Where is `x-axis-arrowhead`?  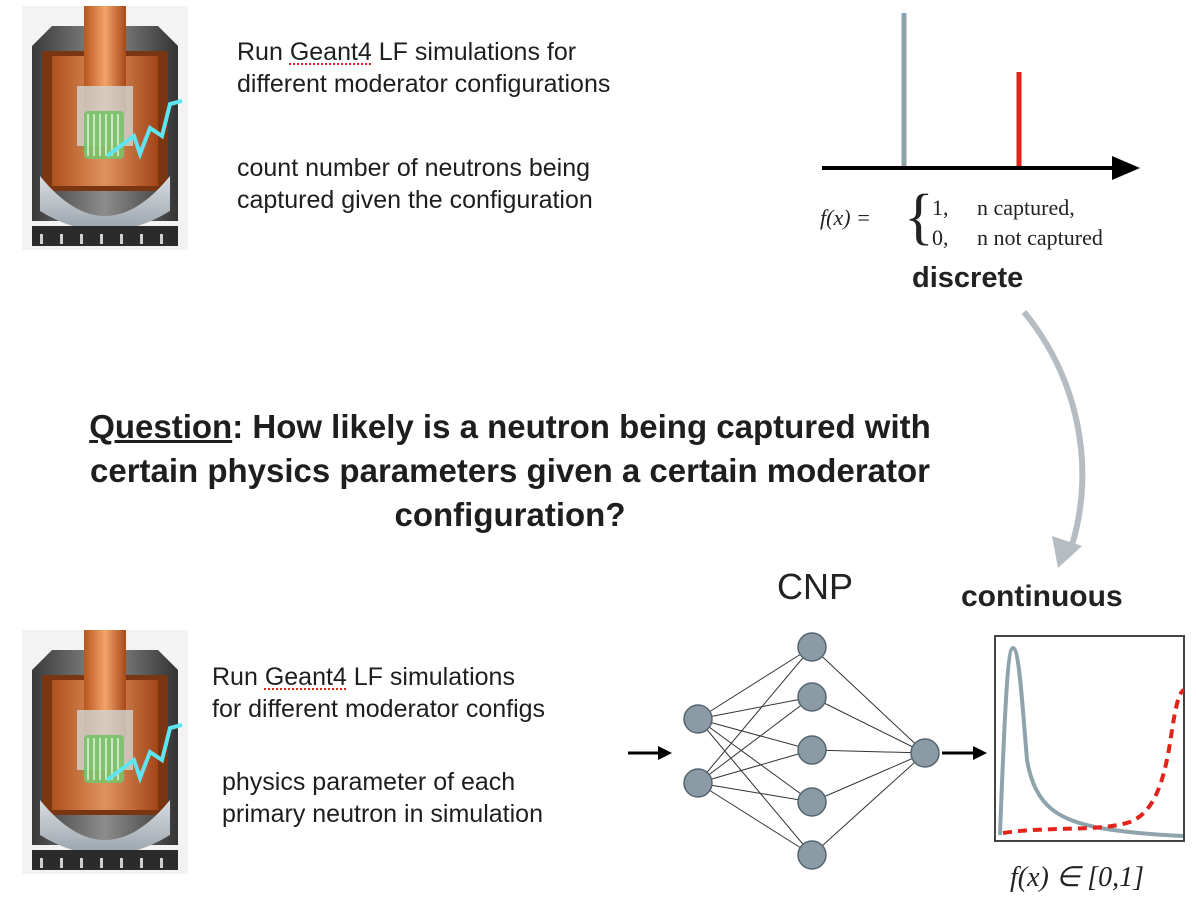 x-axis-arrowhead is located at coordinates (1126, 168).